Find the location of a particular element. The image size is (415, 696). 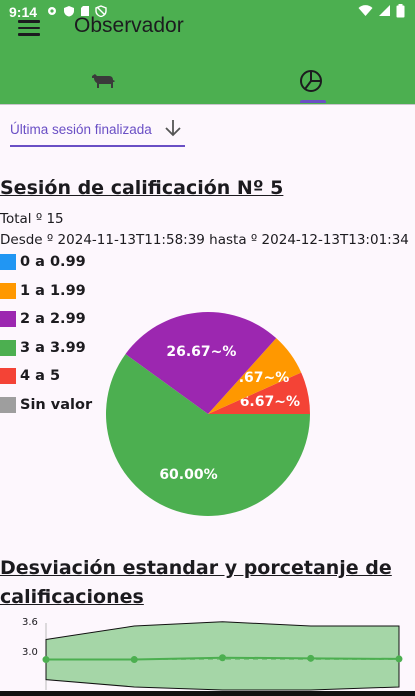

arrow-down-icon is located at coordinates (173, 128).